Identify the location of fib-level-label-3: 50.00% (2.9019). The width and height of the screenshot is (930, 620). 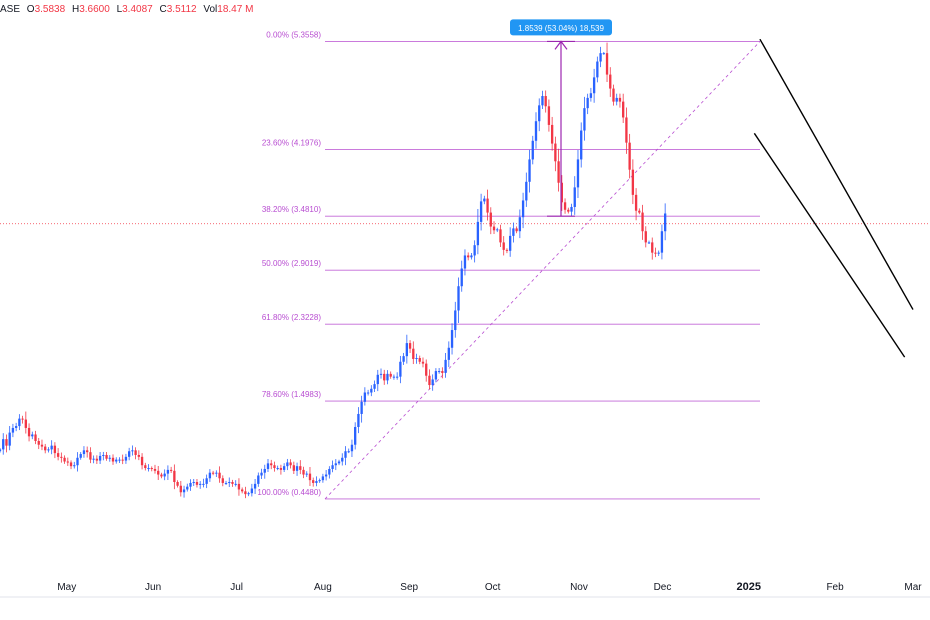
(291, 263).